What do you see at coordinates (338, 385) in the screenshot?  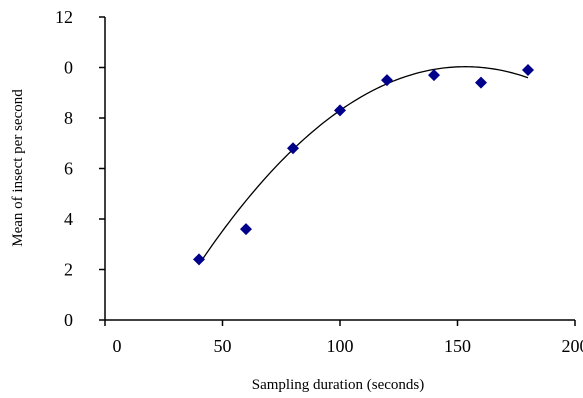 I see `x-axis-title: Sampling duration (seconds)` at bounding box center [338, 385].